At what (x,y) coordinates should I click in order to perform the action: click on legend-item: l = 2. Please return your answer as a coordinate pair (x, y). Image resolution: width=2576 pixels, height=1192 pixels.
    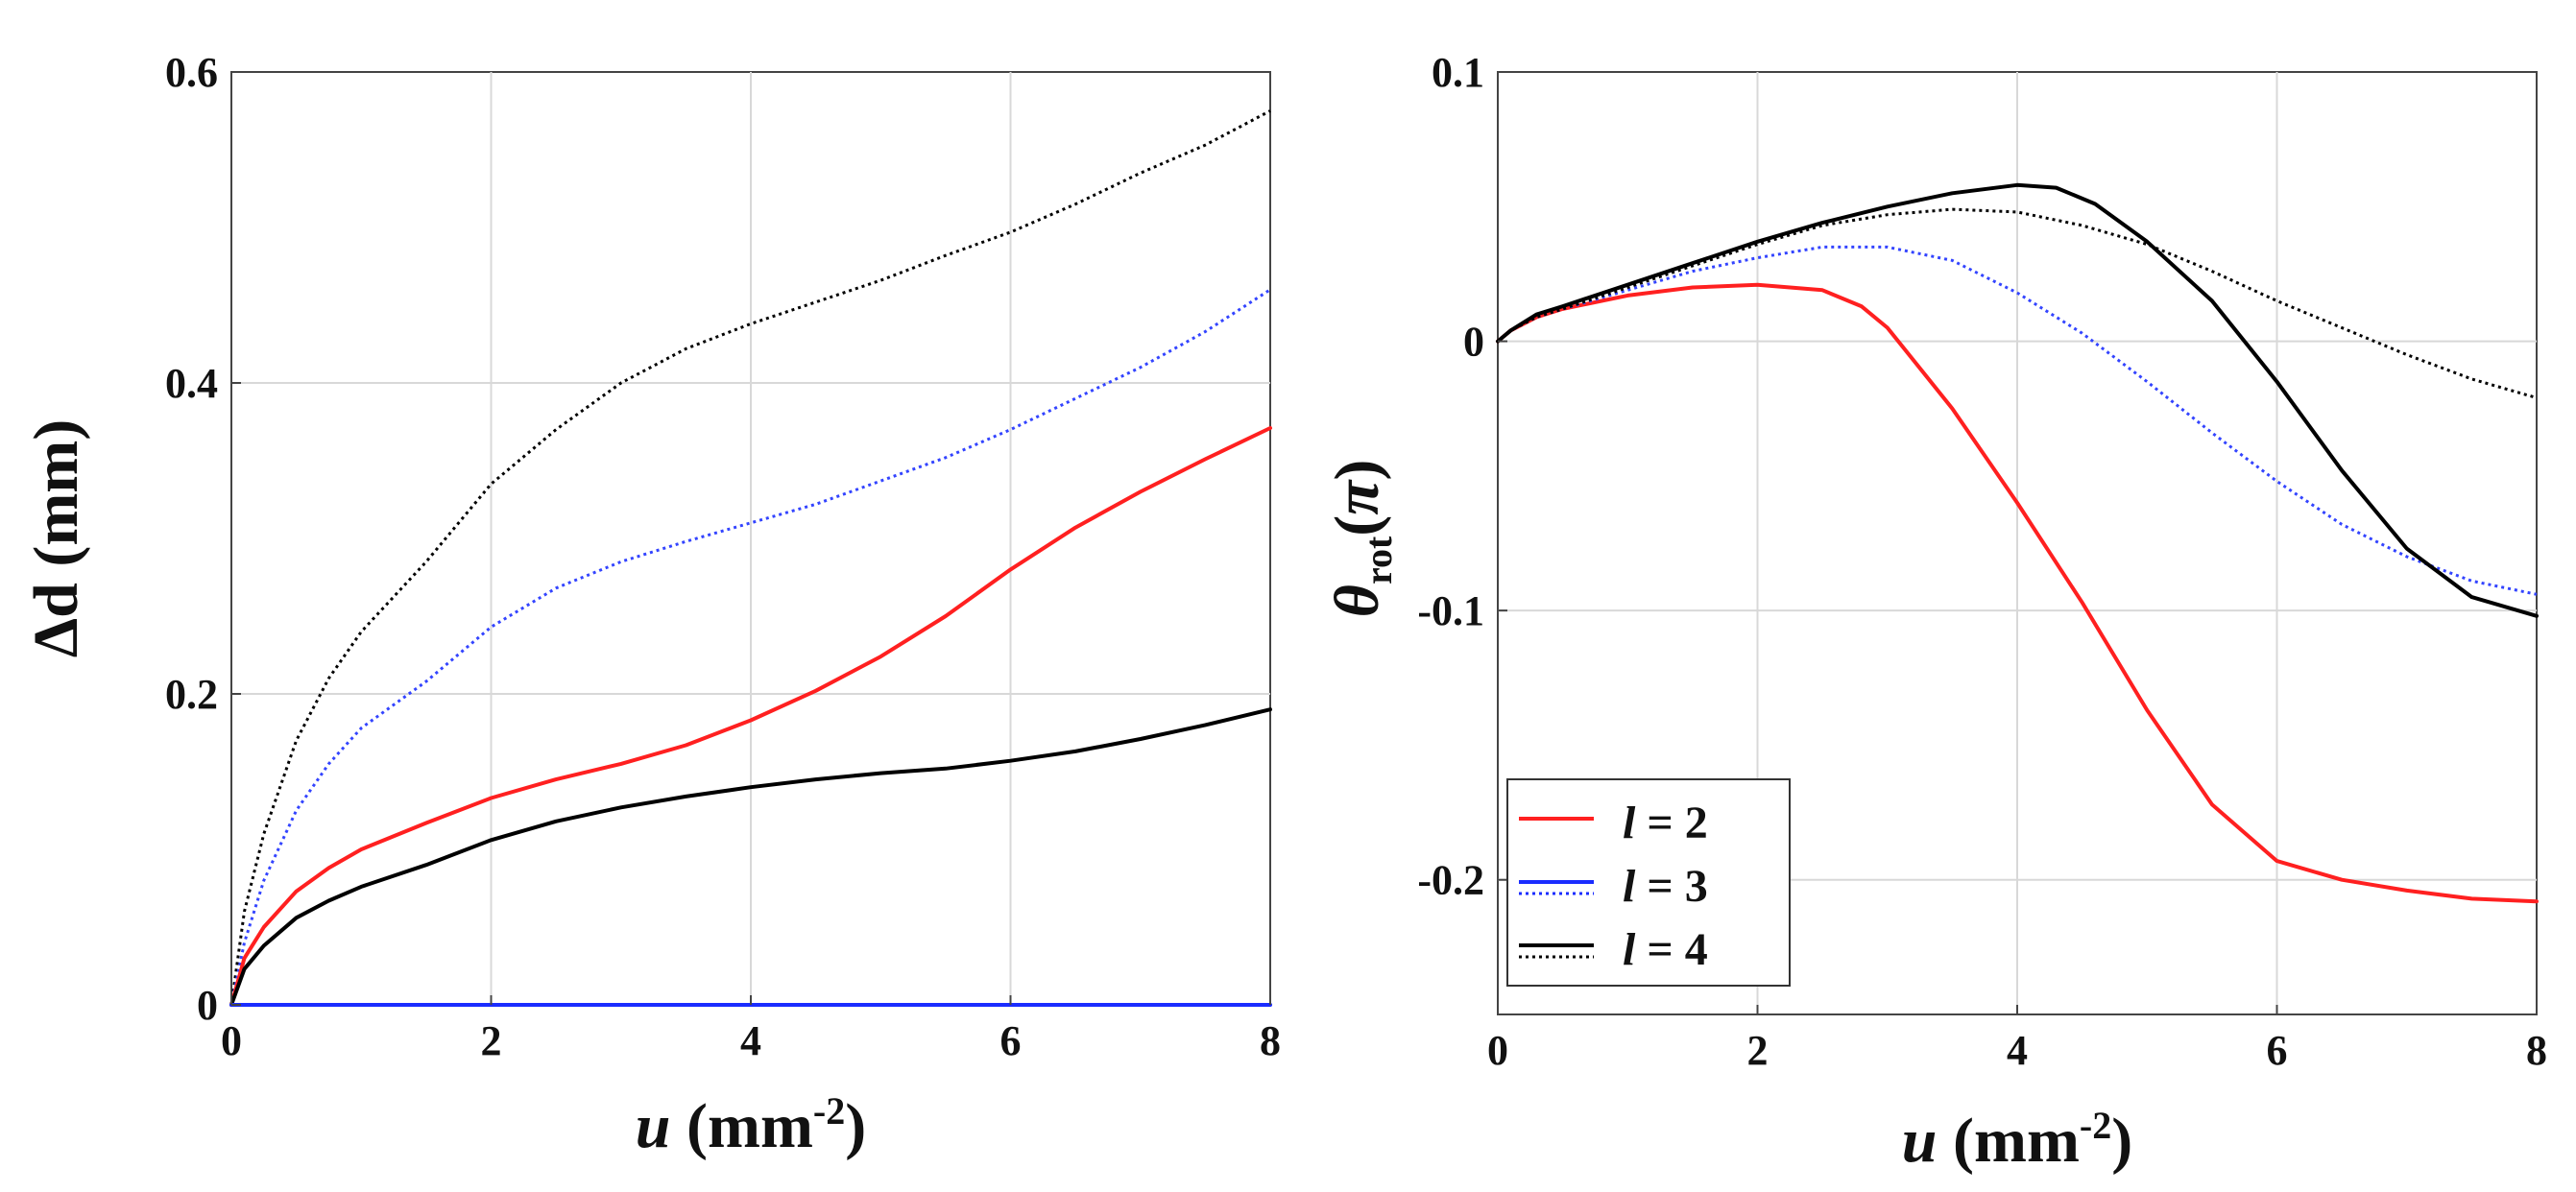
    Looking at the image, I should click on (1613, 823).